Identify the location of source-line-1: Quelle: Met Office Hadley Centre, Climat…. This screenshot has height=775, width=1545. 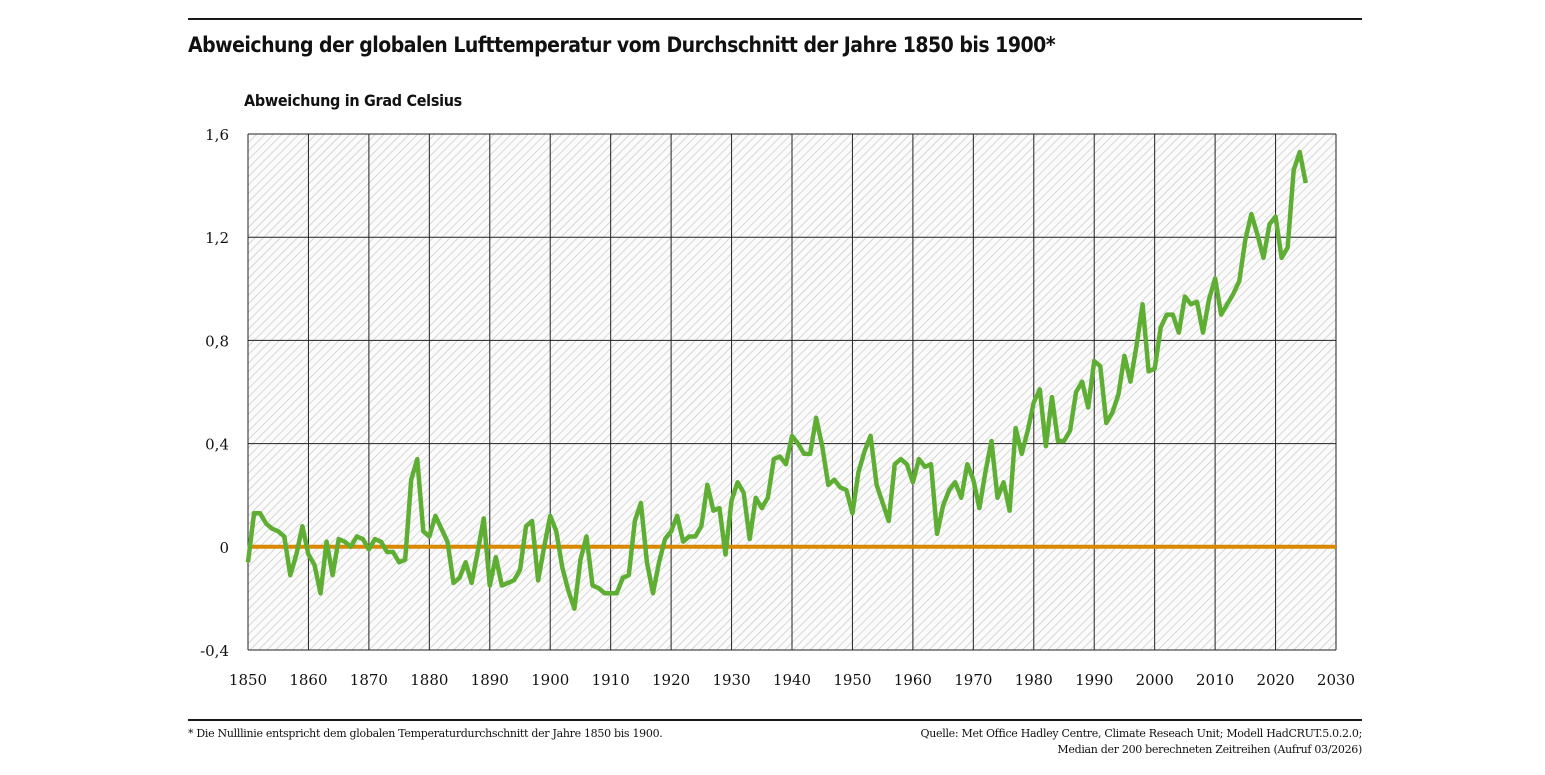
(1141, 733).